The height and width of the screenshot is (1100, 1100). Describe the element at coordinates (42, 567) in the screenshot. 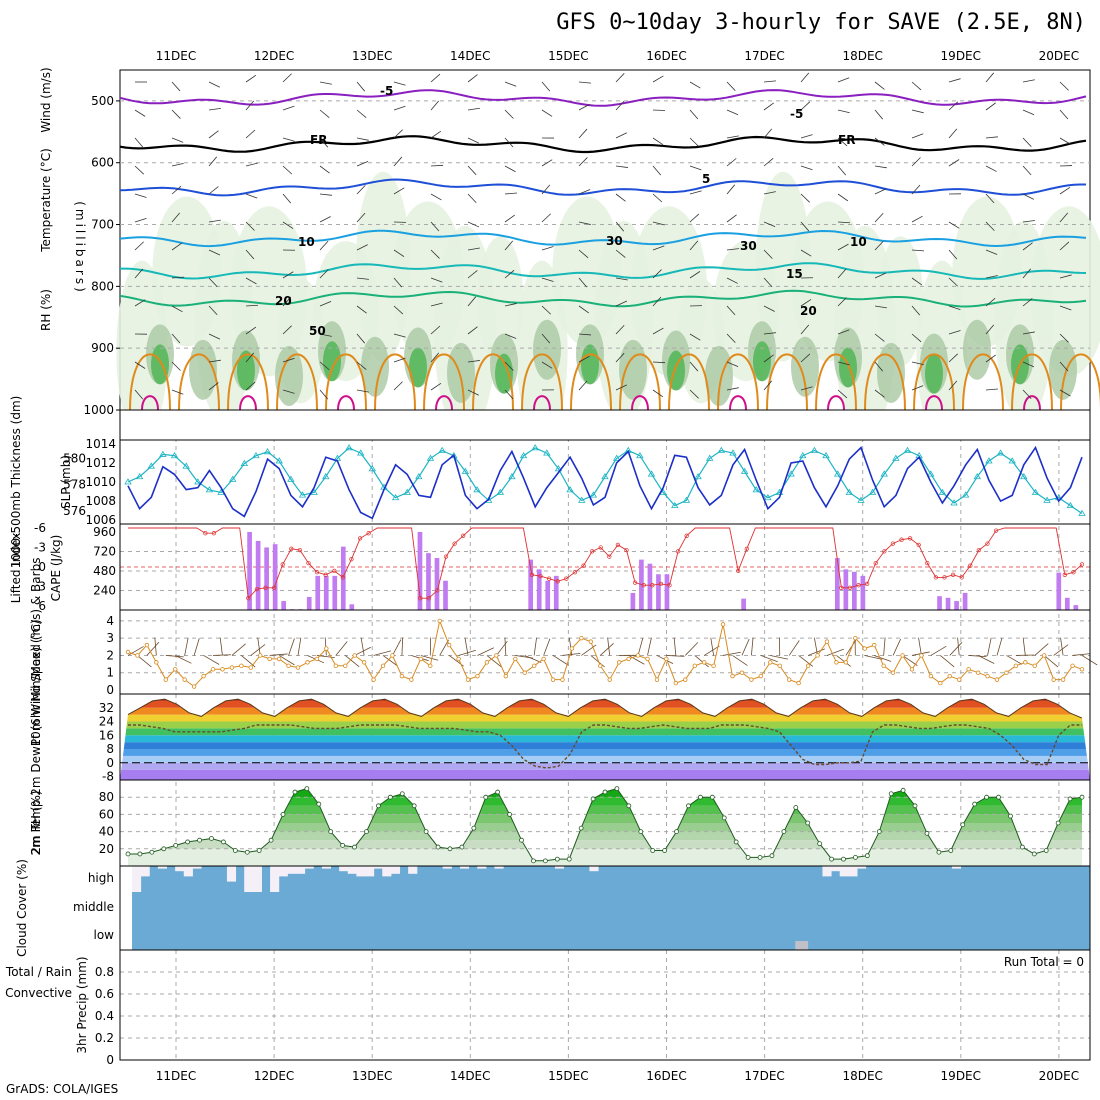

I see `li-tick: 0` at that location.